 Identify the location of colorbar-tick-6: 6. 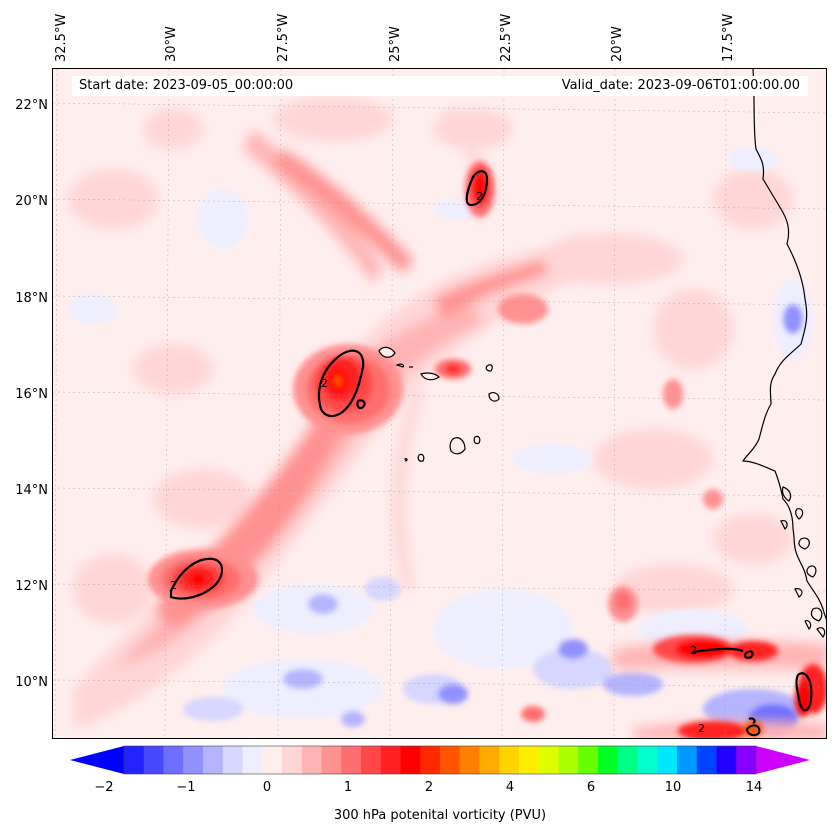
(591, 787).